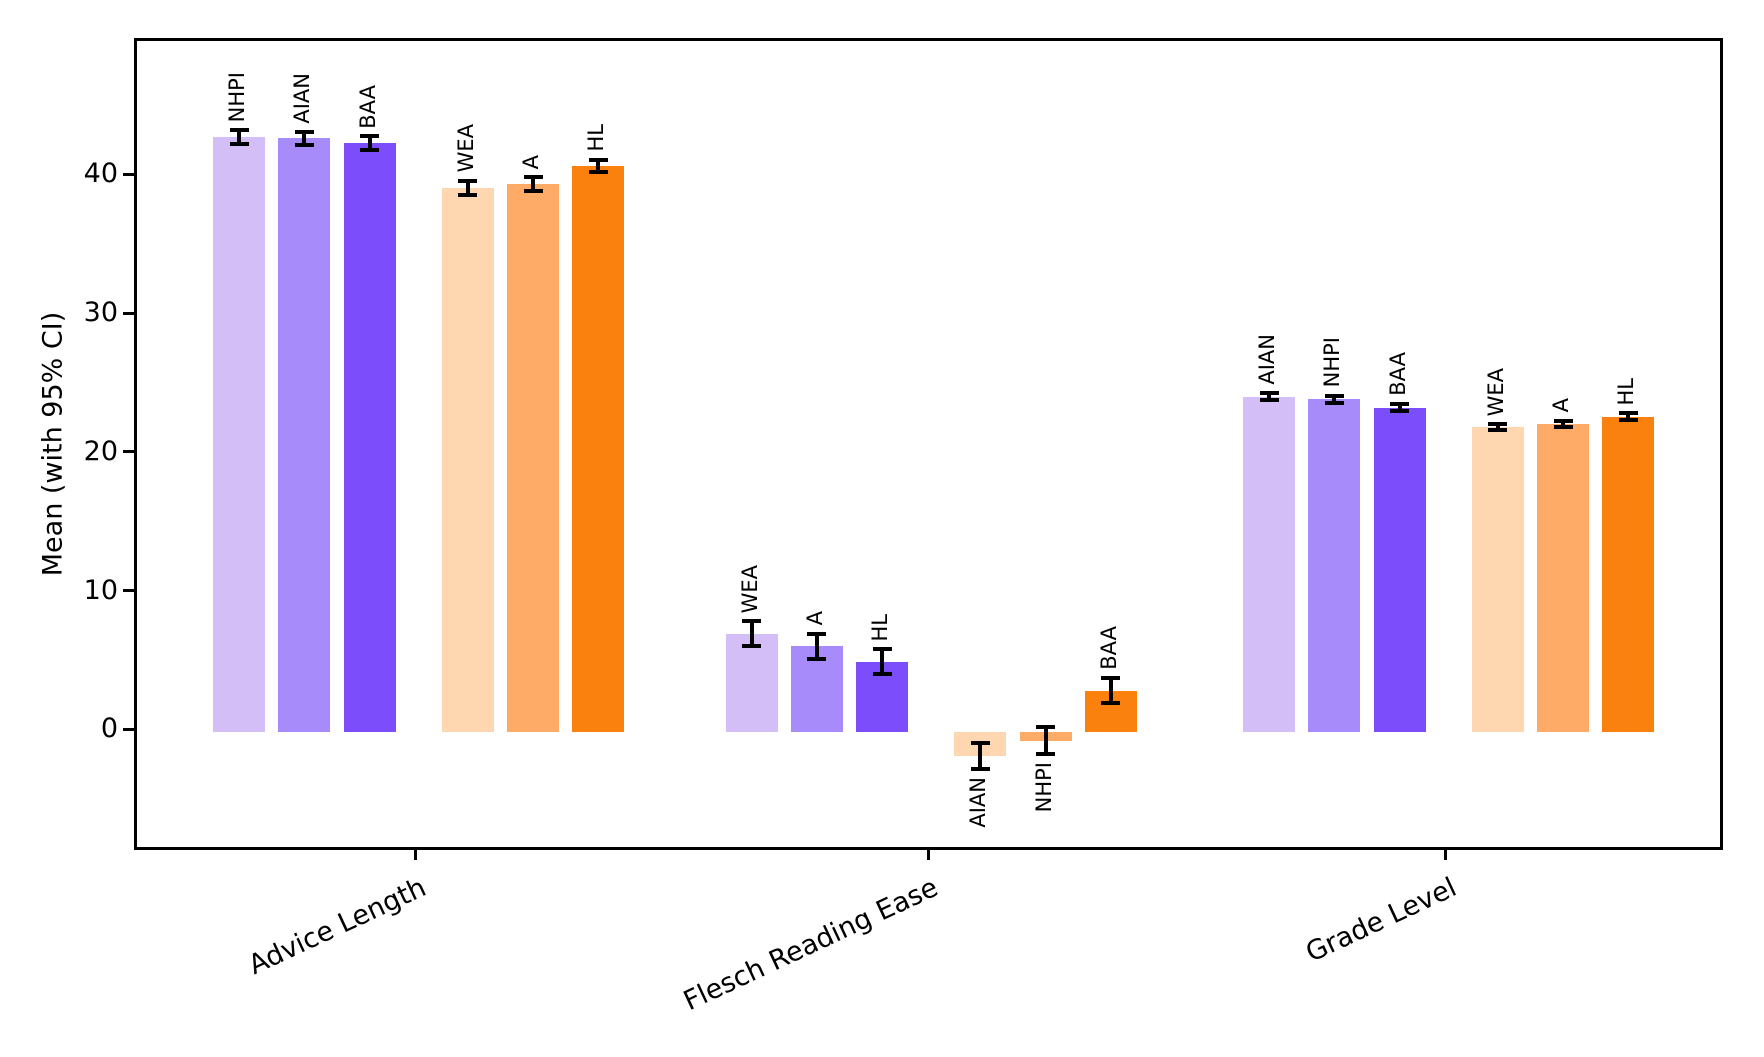 The width and height of the screenshot is (1764, 1057). What do you see at coordinates (533, 458) in the screenshot?
I see `bar-advice-length-a` at bounding box center [533, 458].